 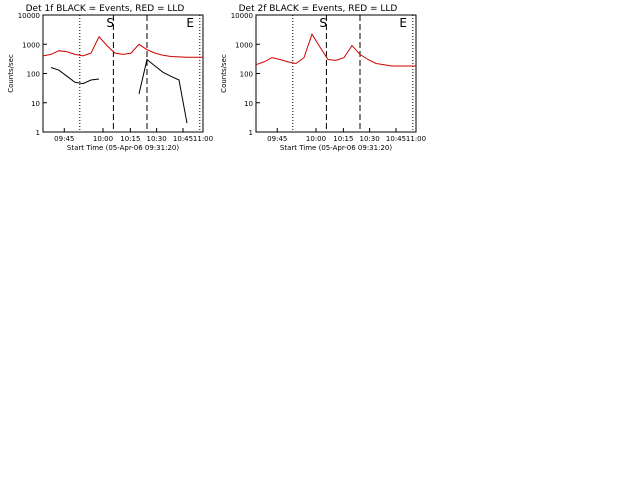 I want to click on chart-title: Det 2f BLACK = Events, RED = LLD, so click(x=318, y=9).